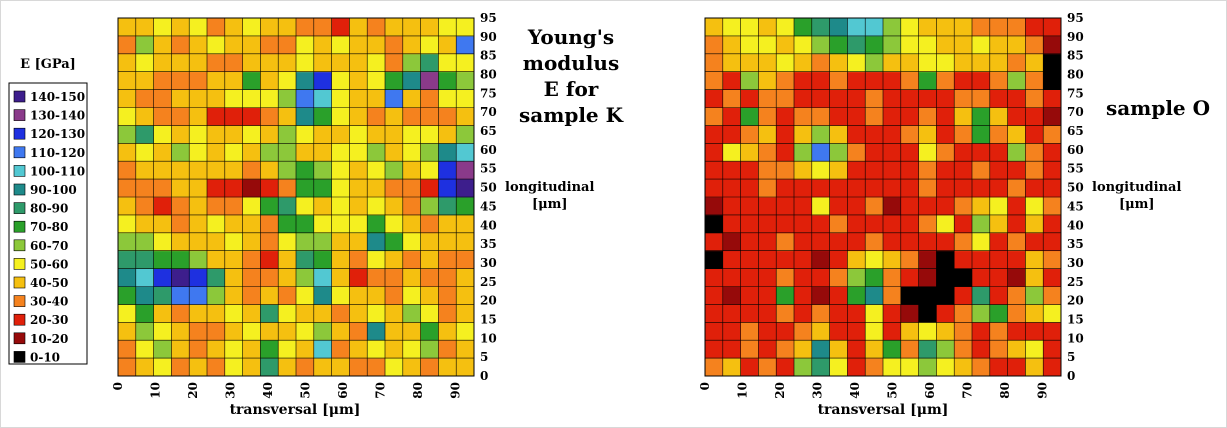 The image size is (1227, 428). Describe the element at coordinates (57, 97) in the screenshot. I see `legend-label: 140-150` at that location.